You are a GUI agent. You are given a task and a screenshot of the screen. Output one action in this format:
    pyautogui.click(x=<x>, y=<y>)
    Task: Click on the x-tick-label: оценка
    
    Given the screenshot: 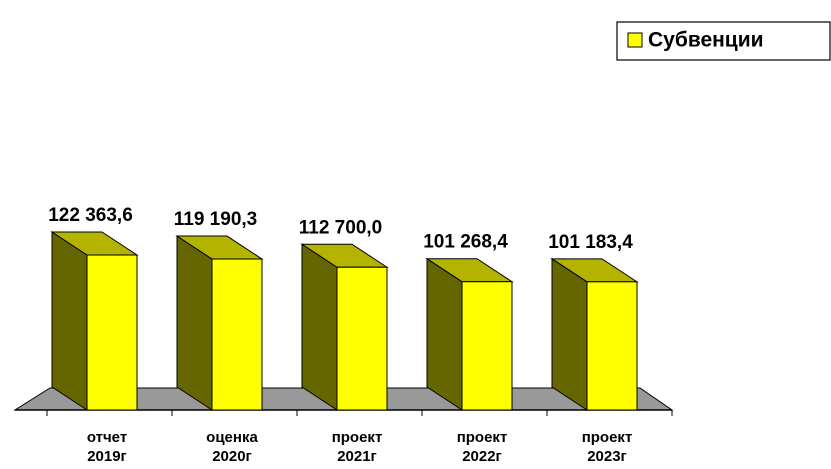 What is the action you would take?
    pyautogui.click(x=232, y=437)
    